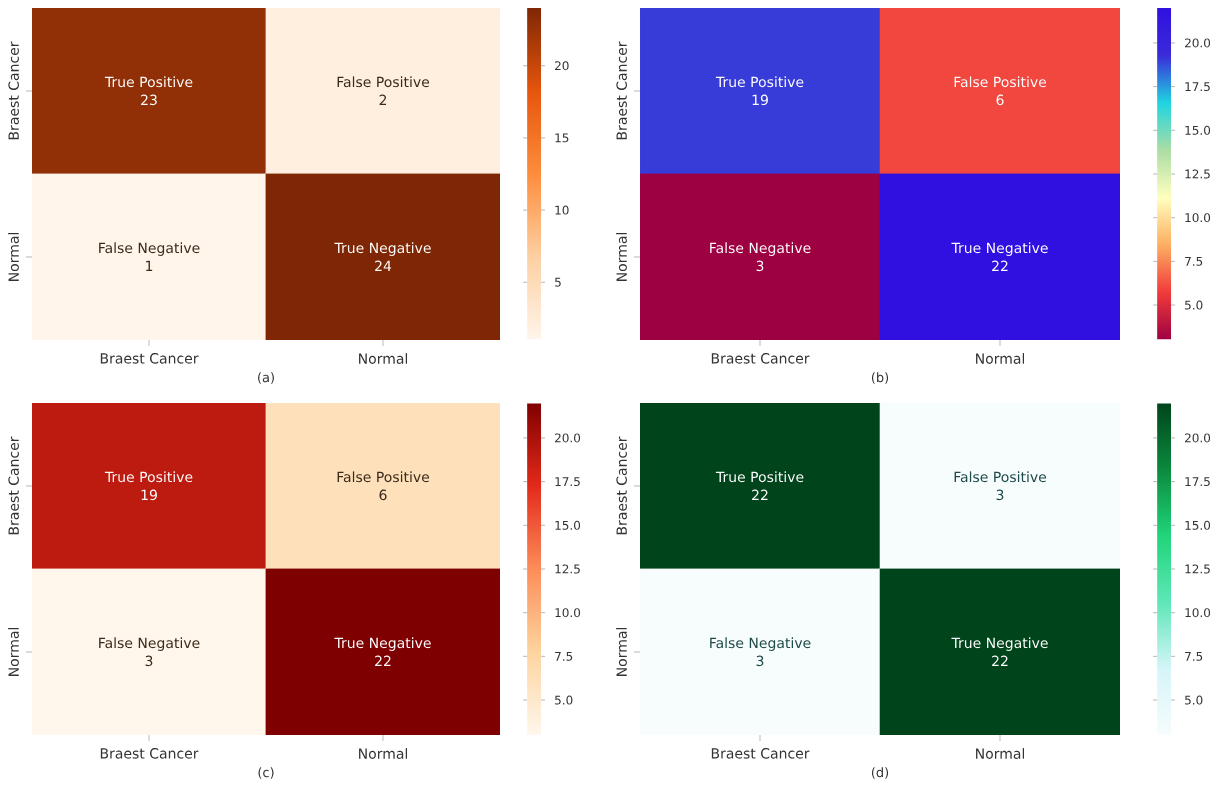  What do you see at coordinates (149, 265) in the screenshot?
I see `data-label: 1` at bounding box center [149, 265].